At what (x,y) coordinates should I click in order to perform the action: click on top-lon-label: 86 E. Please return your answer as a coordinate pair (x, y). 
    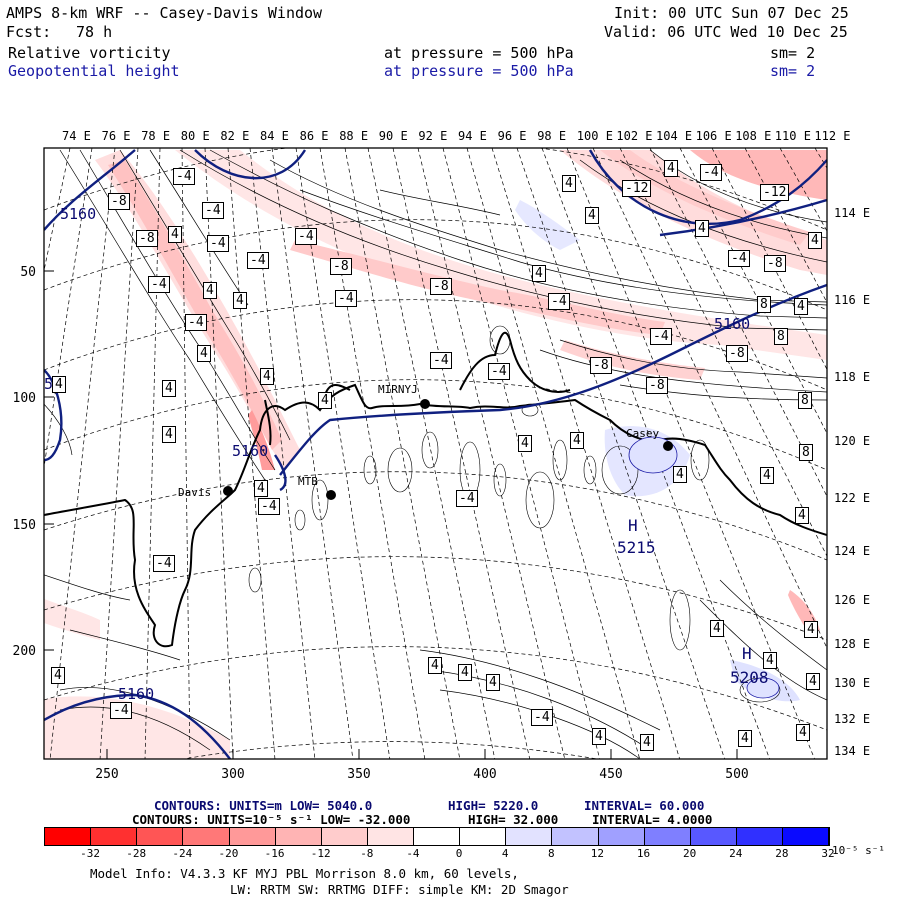
    Looking at the image, I should click on (314, 136).